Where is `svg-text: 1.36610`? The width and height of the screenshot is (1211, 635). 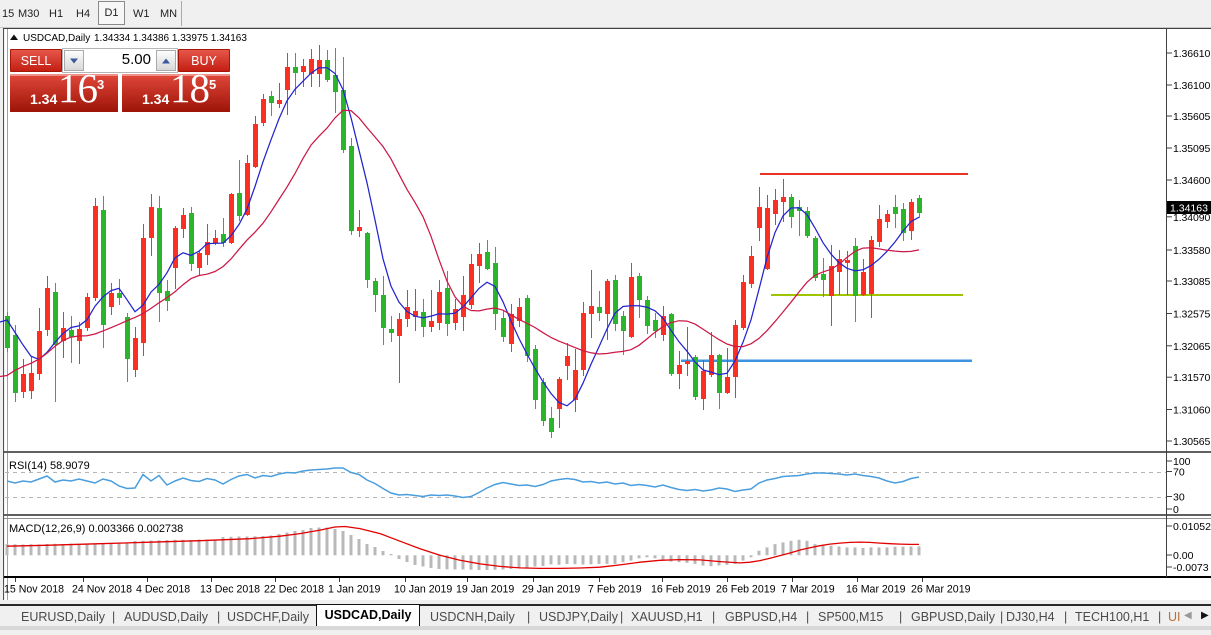
svg-text: 1.36610 is located at coordinates (1192, 54).